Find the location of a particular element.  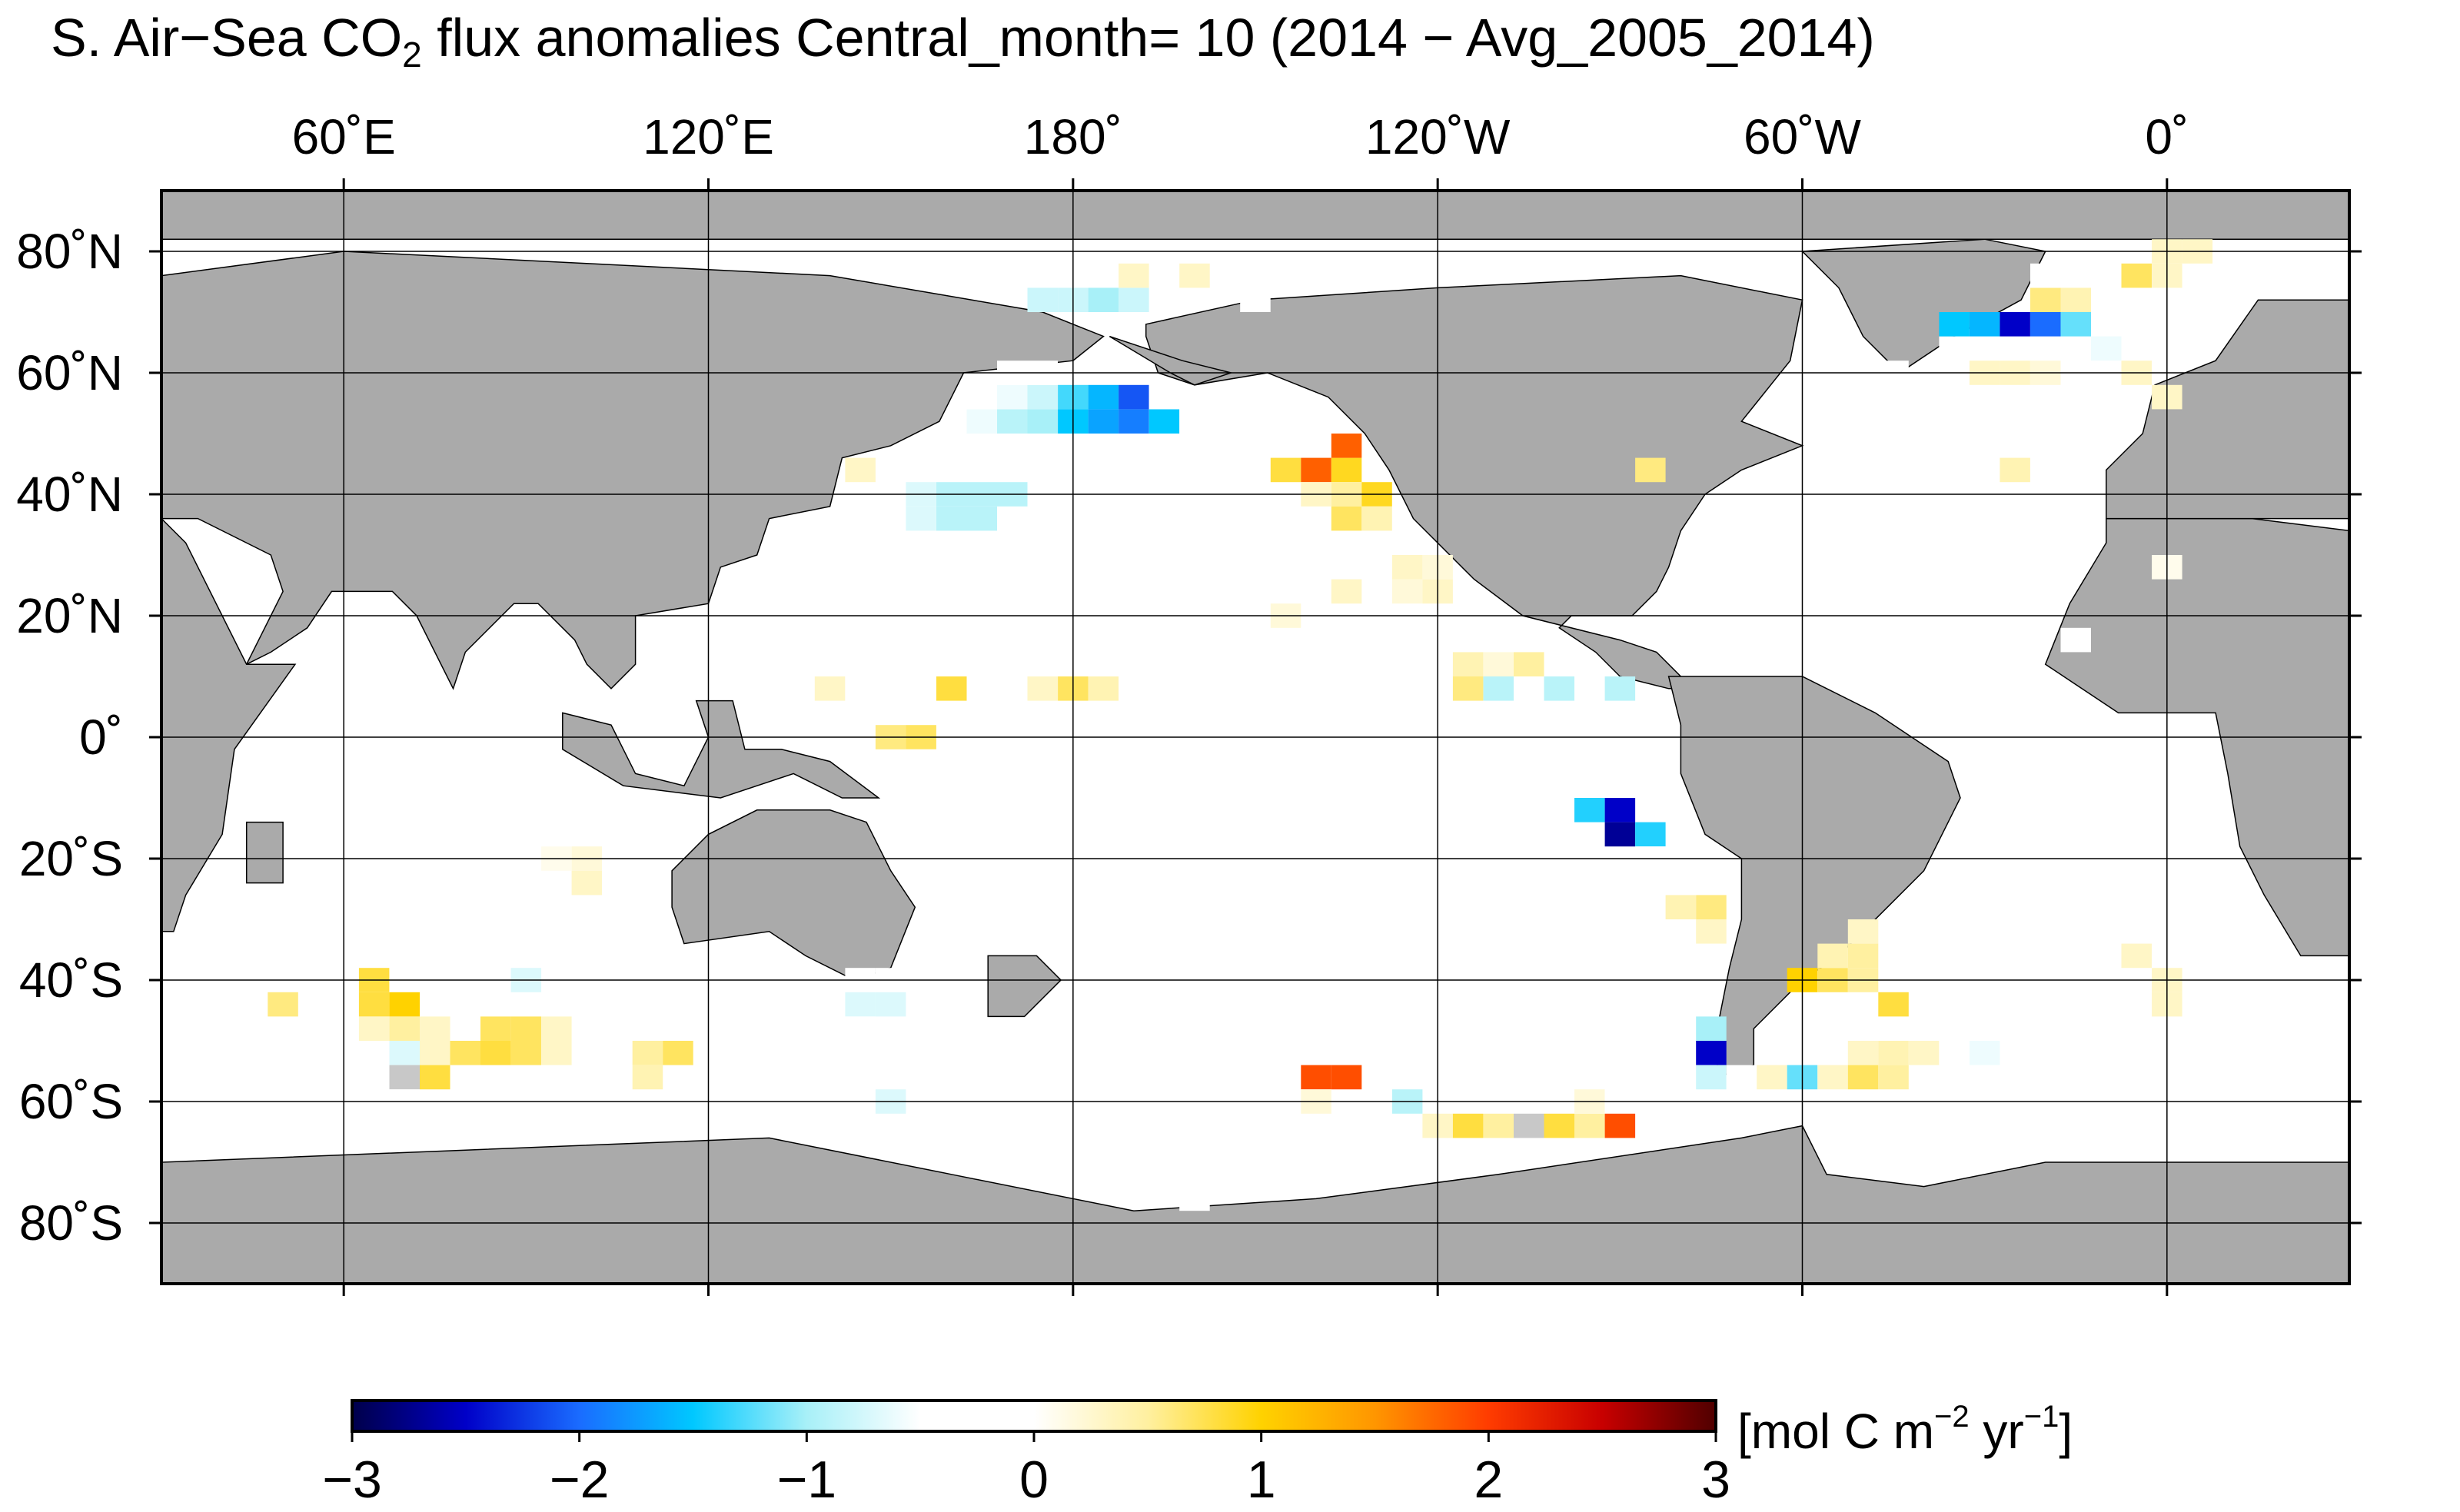

land-arctic-cap is located at coordinates (1256, 215).